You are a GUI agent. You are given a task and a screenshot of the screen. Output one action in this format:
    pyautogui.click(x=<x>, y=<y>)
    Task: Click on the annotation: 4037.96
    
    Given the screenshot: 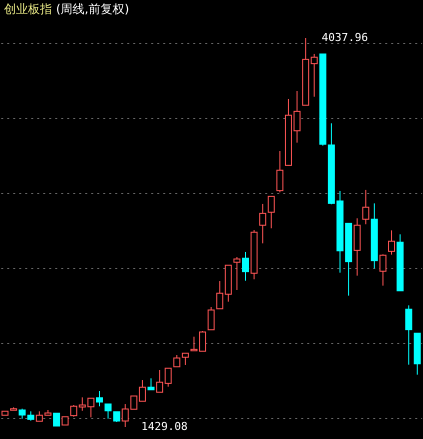 What is the action you would take?
    pyautogui.click(x=345, y=37)
    